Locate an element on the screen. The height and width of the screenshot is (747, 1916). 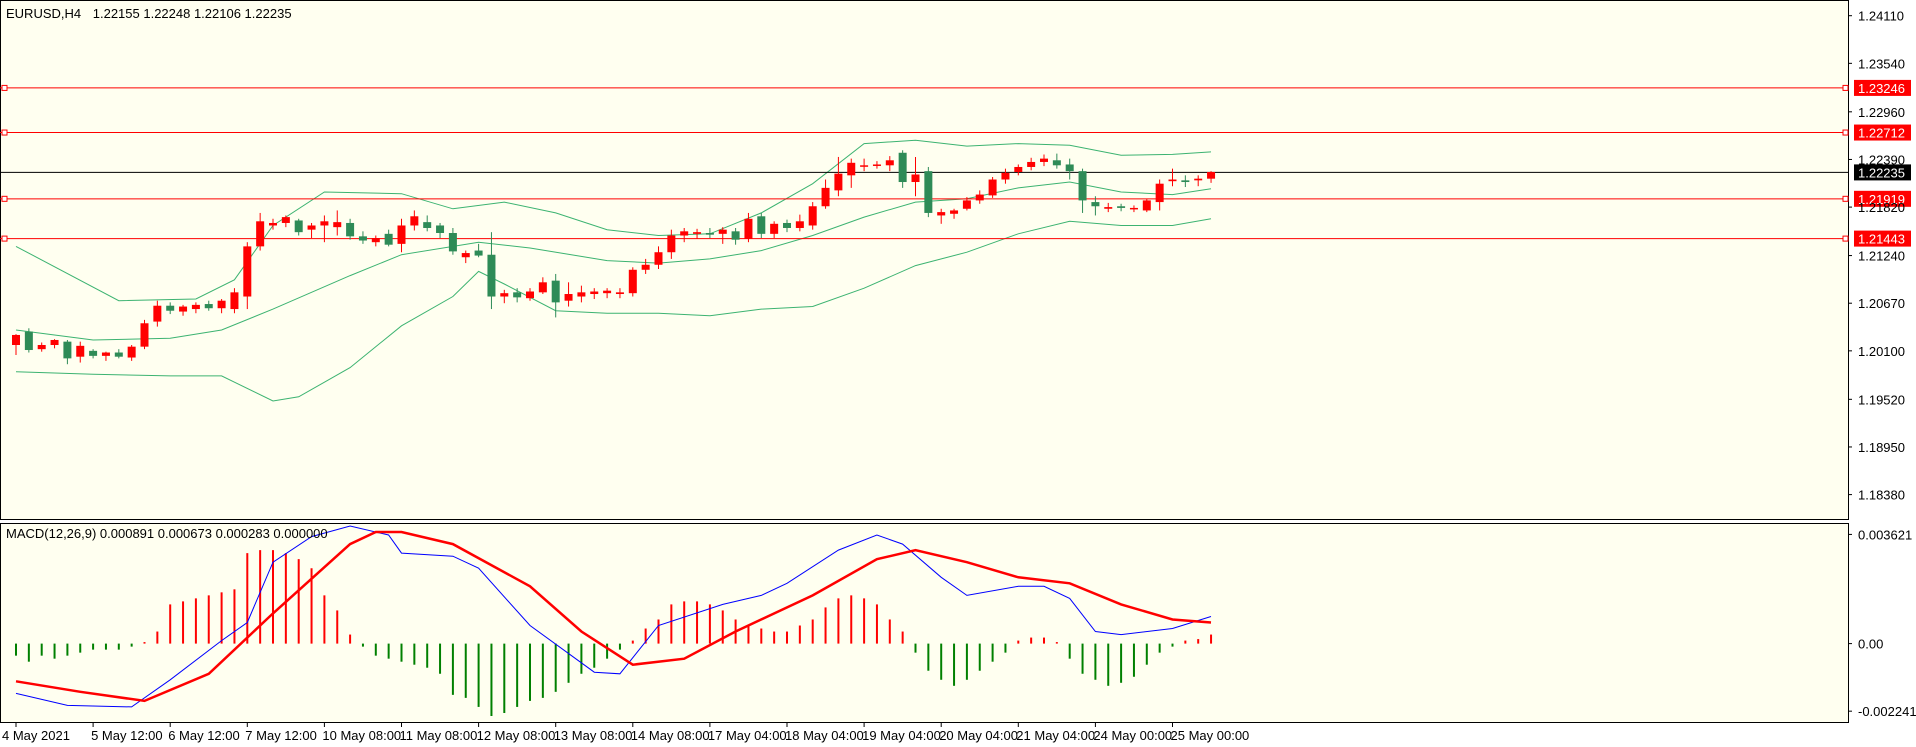
hline-price-label: 1.21919 is located at coordinates (1881, 199).